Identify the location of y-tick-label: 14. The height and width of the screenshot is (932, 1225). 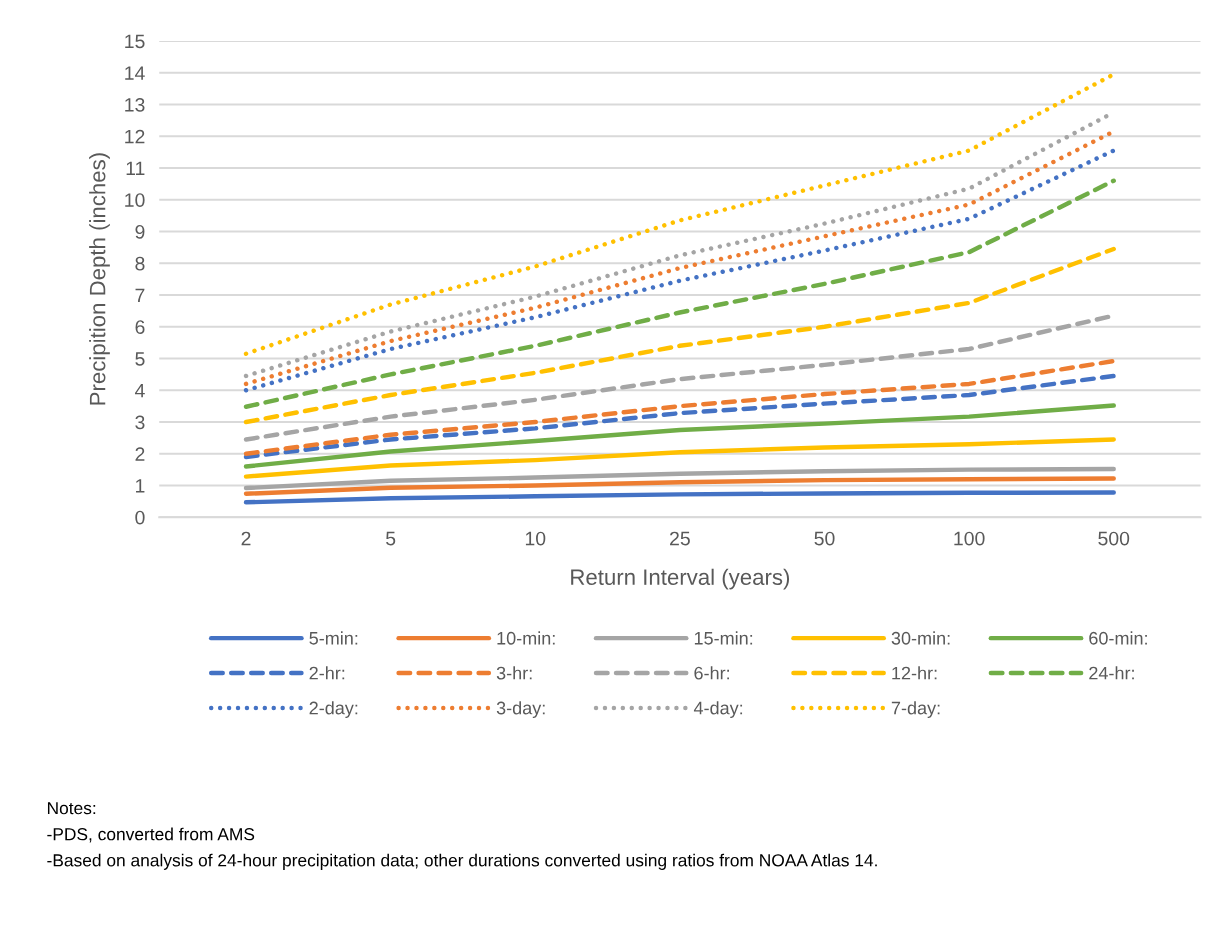
(135, 73).